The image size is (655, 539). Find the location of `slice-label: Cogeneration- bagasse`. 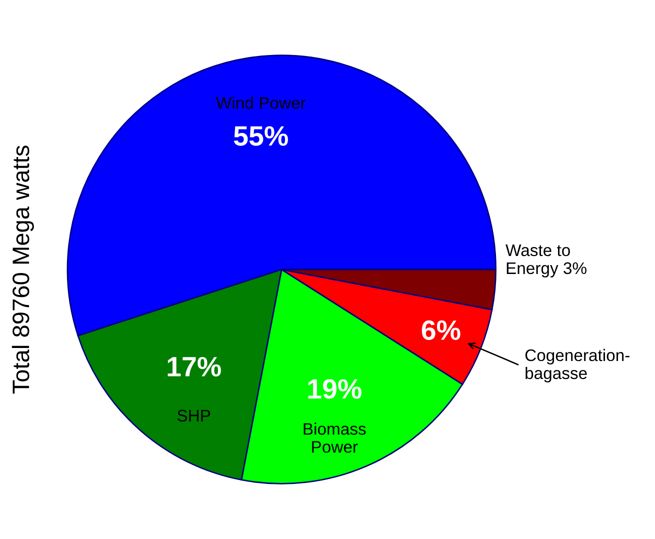

slice-label: Cogeneration- bagasse is located at coordinates (577, 365).